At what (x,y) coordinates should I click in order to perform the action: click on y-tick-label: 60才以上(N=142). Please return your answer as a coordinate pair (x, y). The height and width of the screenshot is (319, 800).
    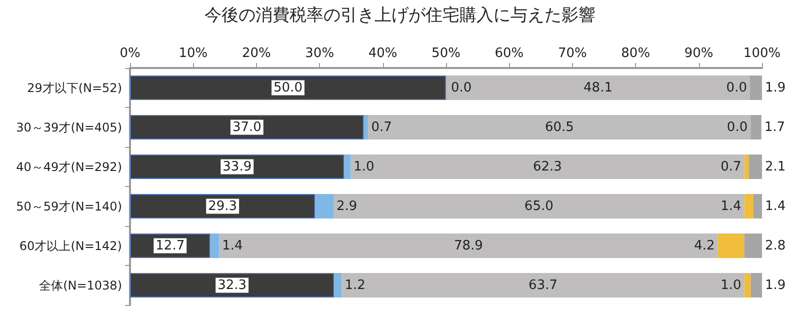
    Looking at the image, I should click on (70, 245).